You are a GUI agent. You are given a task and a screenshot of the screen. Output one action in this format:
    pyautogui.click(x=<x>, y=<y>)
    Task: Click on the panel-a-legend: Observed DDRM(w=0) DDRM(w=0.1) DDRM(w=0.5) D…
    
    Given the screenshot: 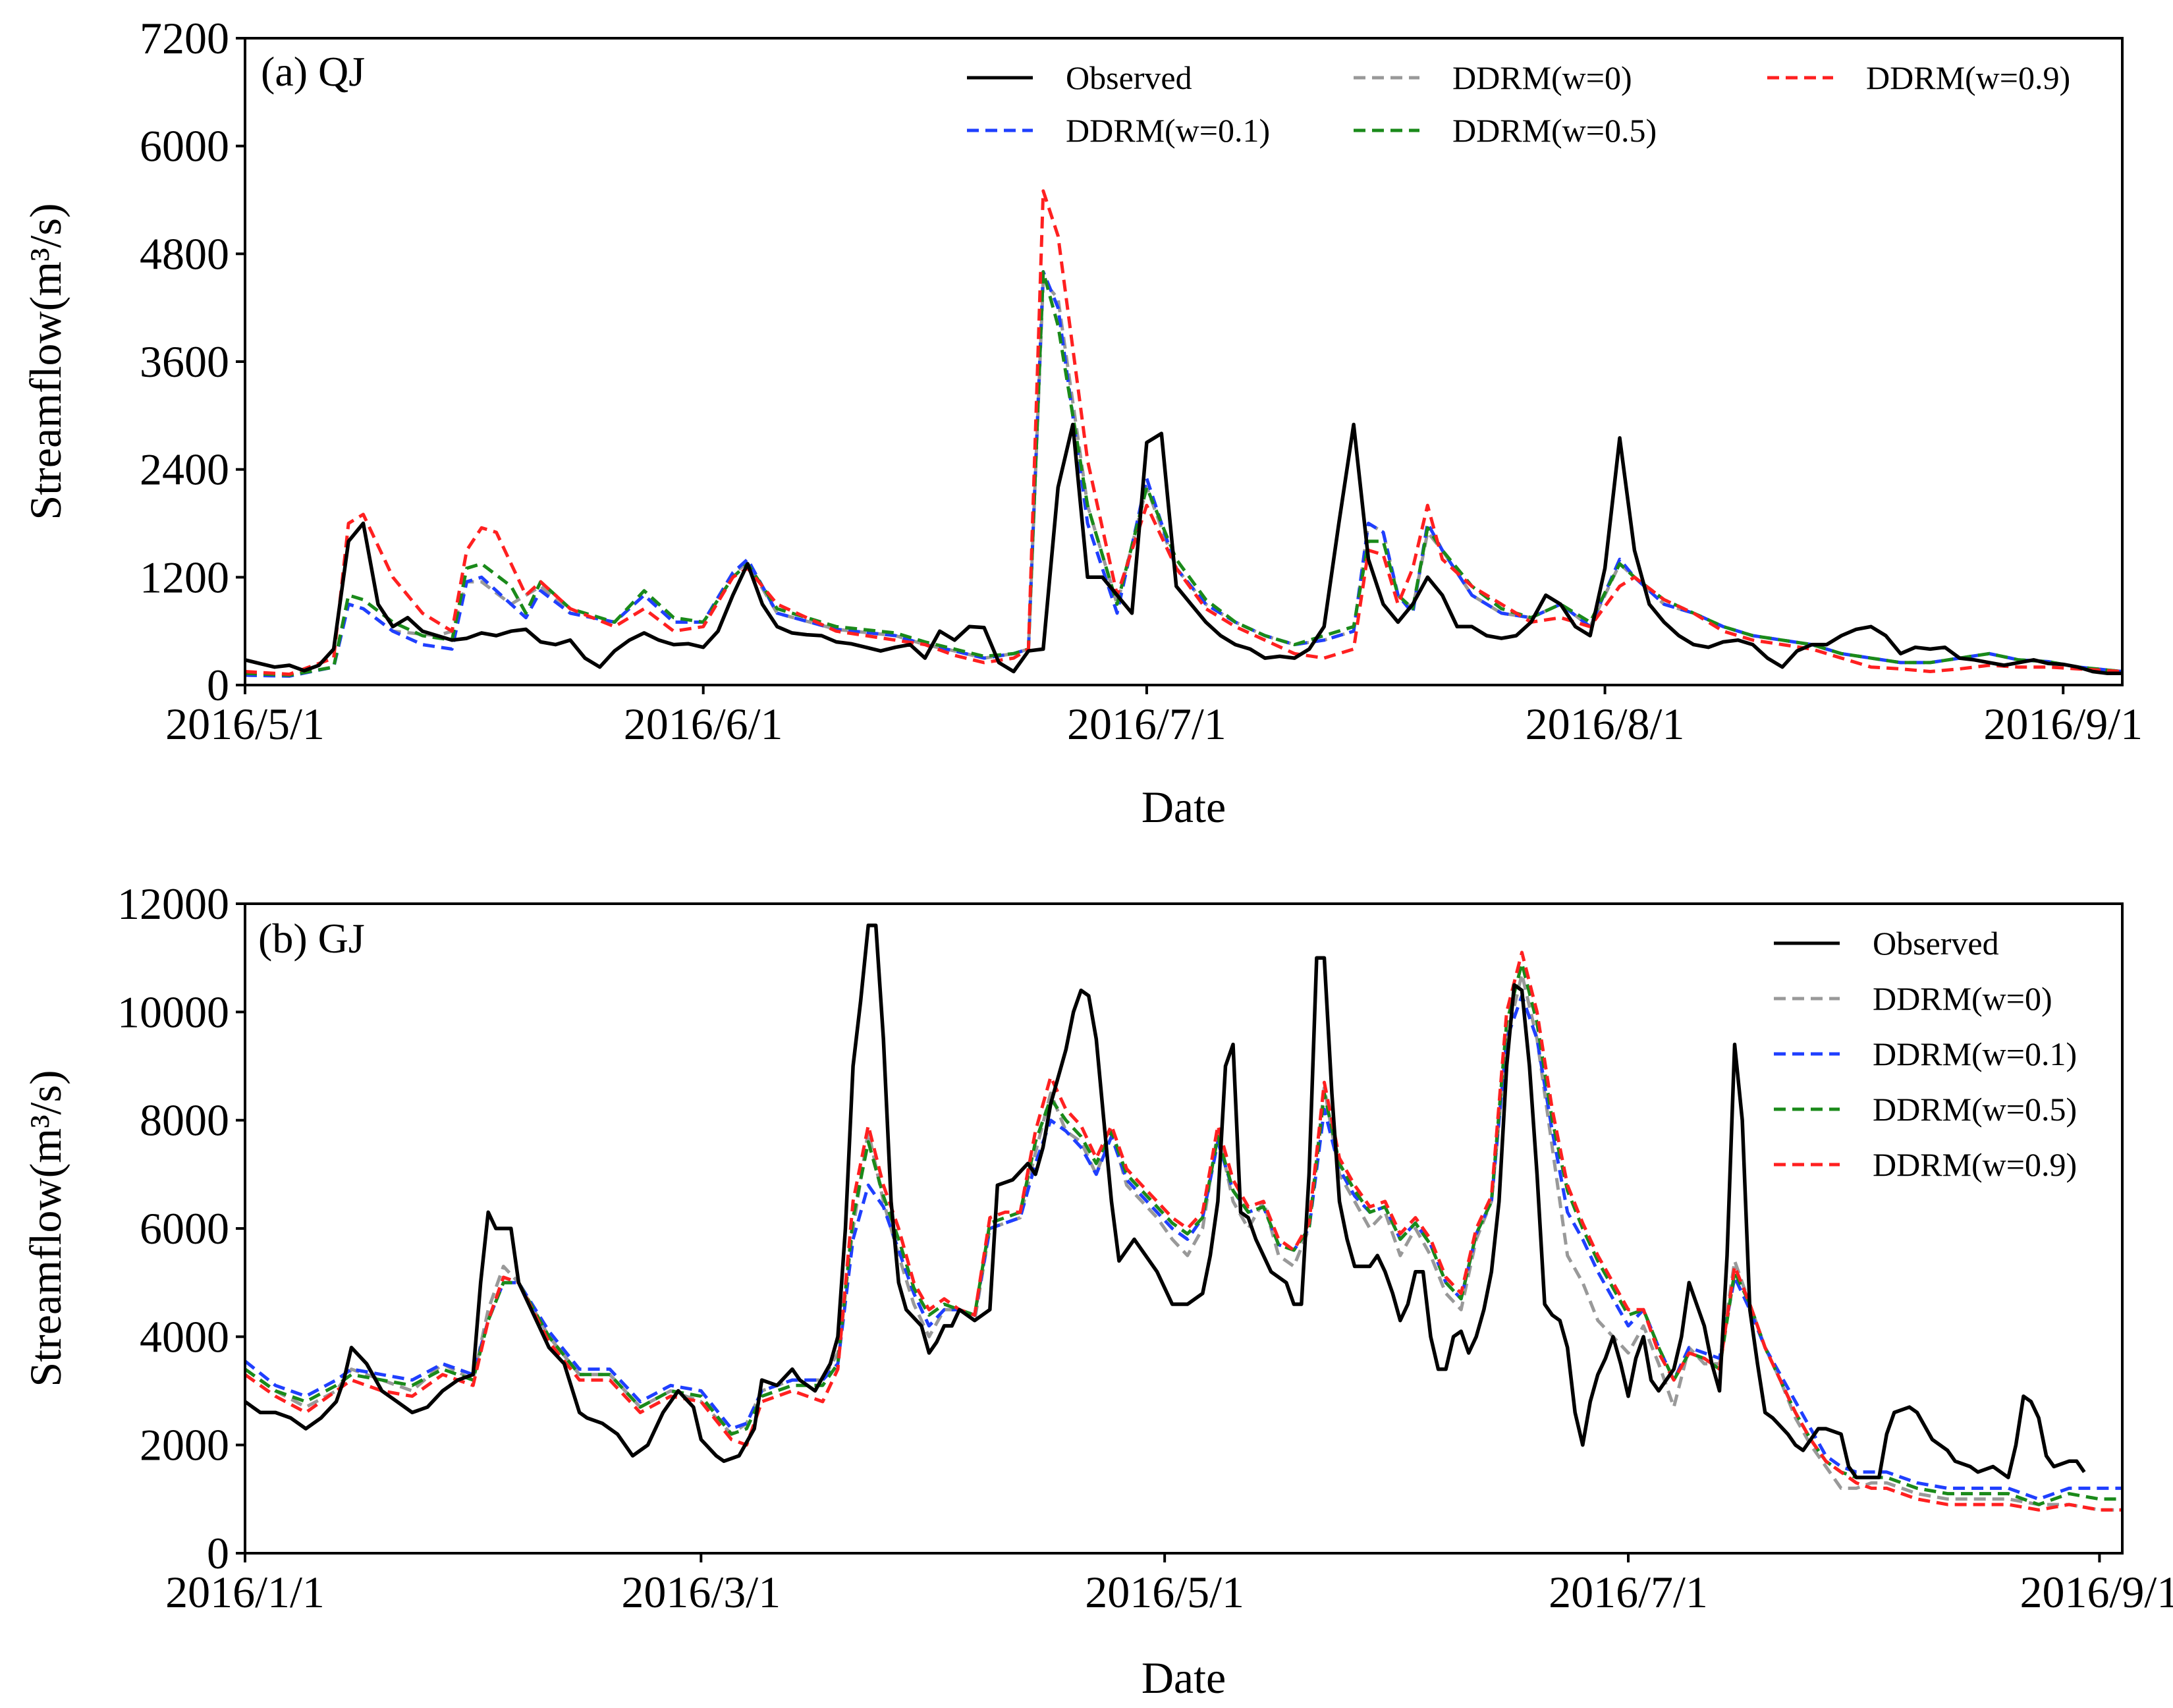 What is the action you would take?
    pyautogui.click(x=1518, y=104)
    